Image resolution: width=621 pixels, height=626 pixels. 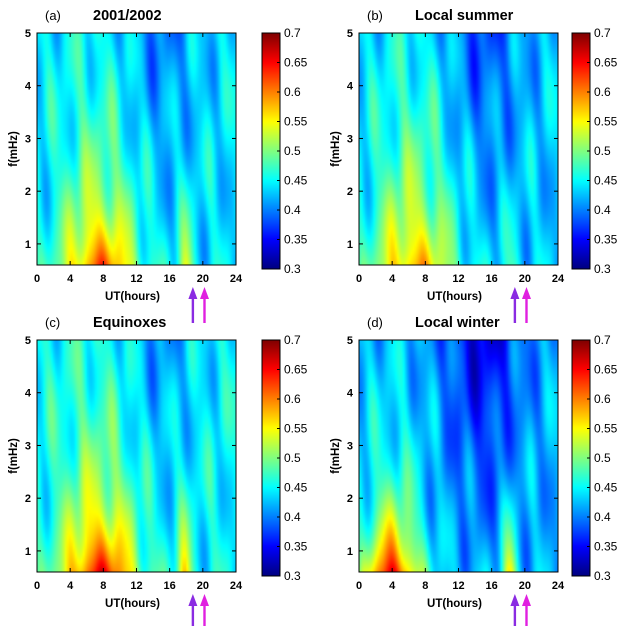 I want to click on panel-label: (b), so click(x=375, y=15).